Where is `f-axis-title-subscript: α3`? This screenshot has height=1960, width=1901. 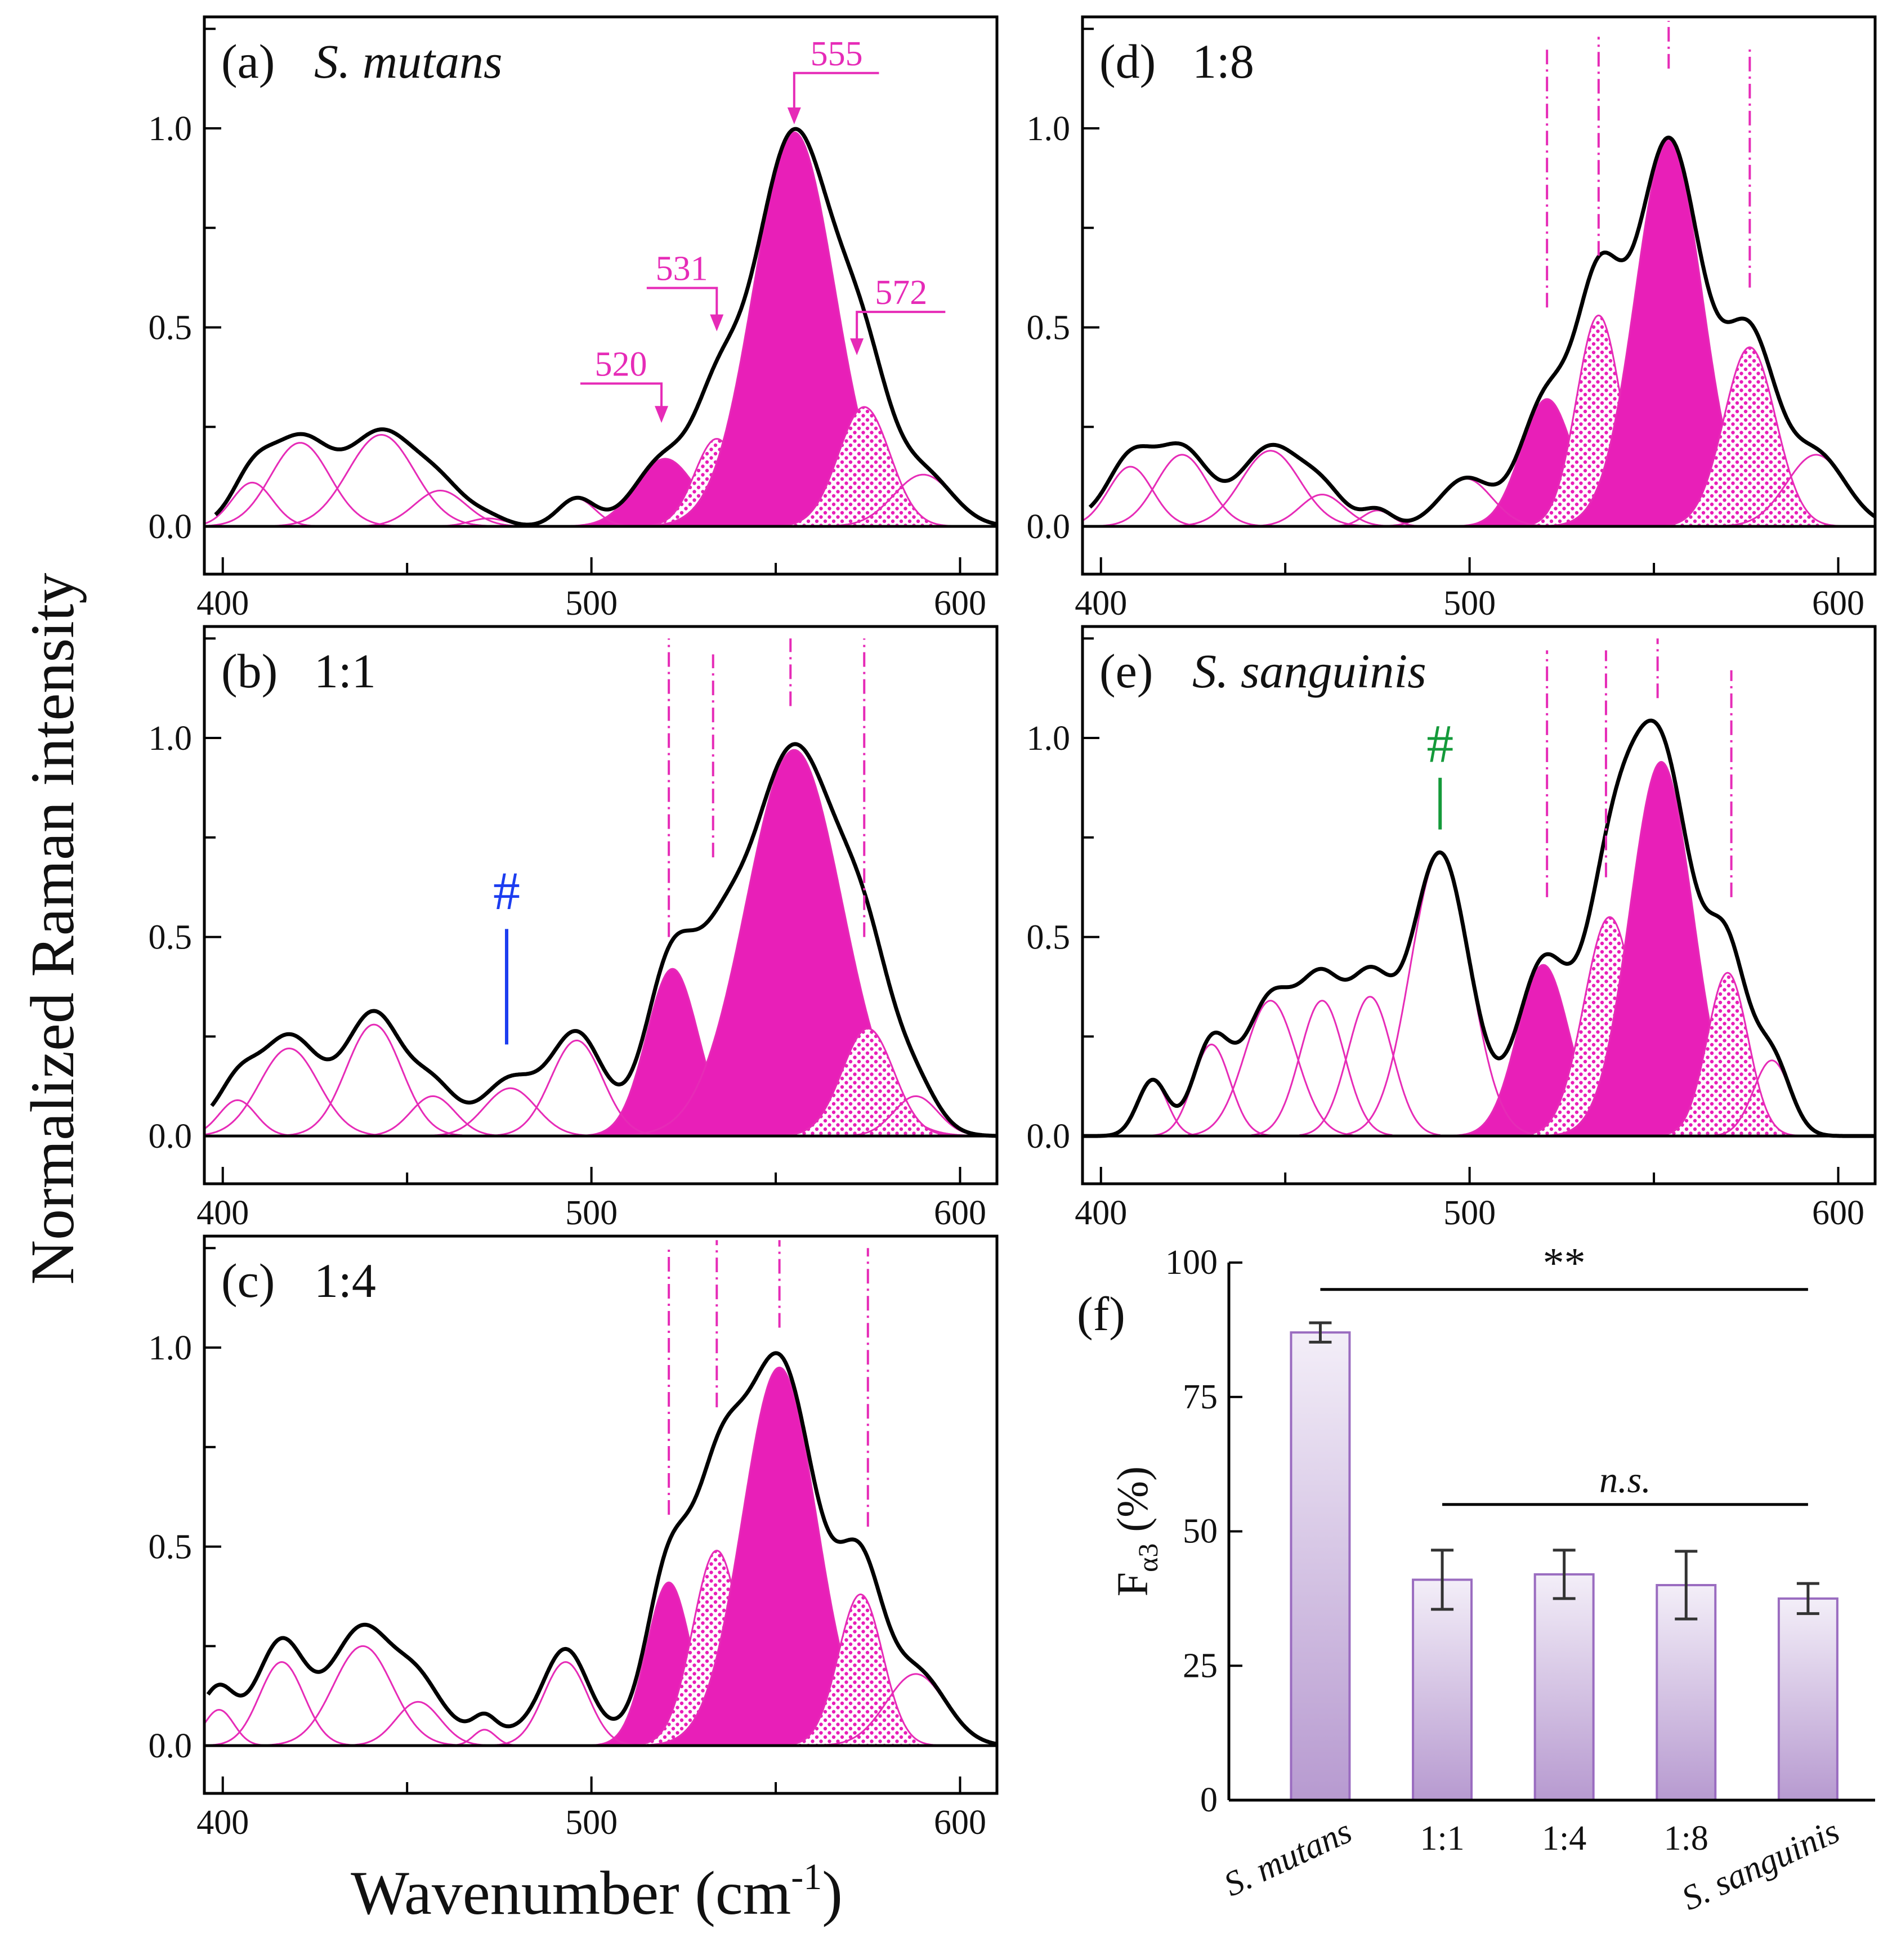
f-axis-title-subscript: α3 is located at coordinates (1148, 1558).